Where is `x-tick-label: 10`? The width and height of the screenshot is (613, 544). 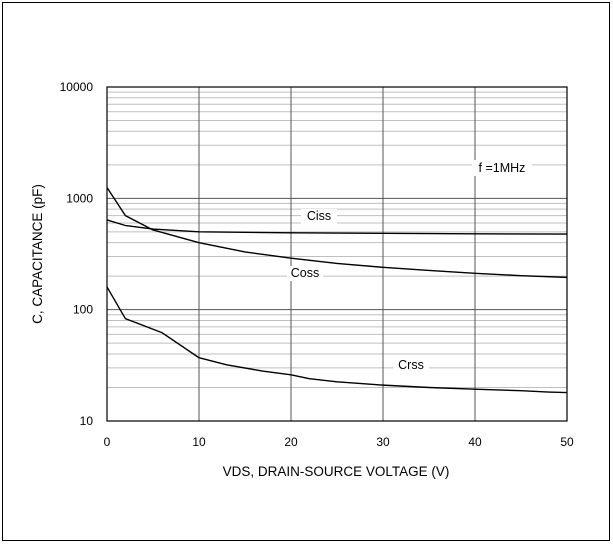
x-tick-label: 10 is located at coordinates (199, 442).